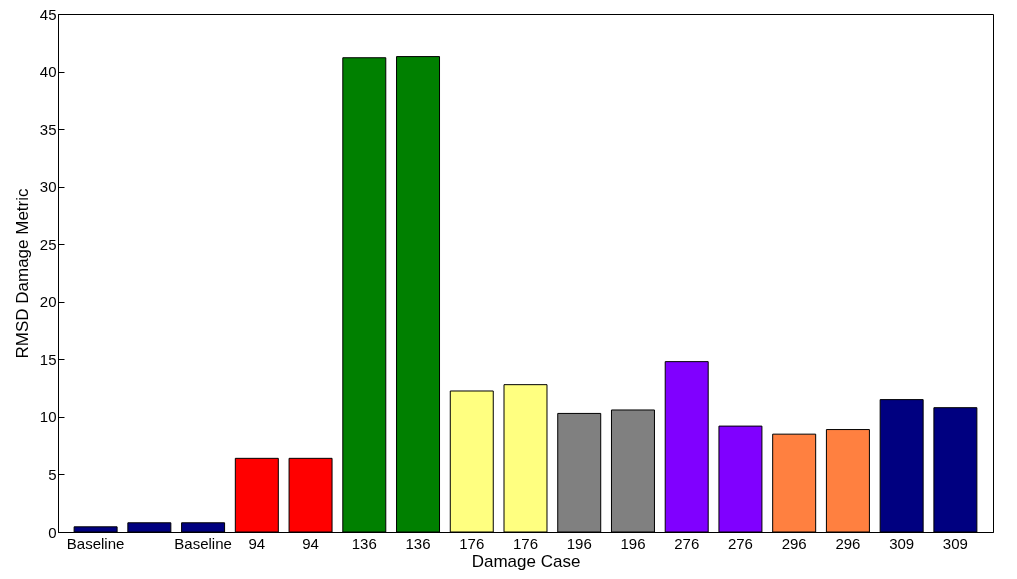  What do you see at coordinates (48, 187) in the screenshot?
I see `y-tick-label: 30` at bounding box center [48, 187].